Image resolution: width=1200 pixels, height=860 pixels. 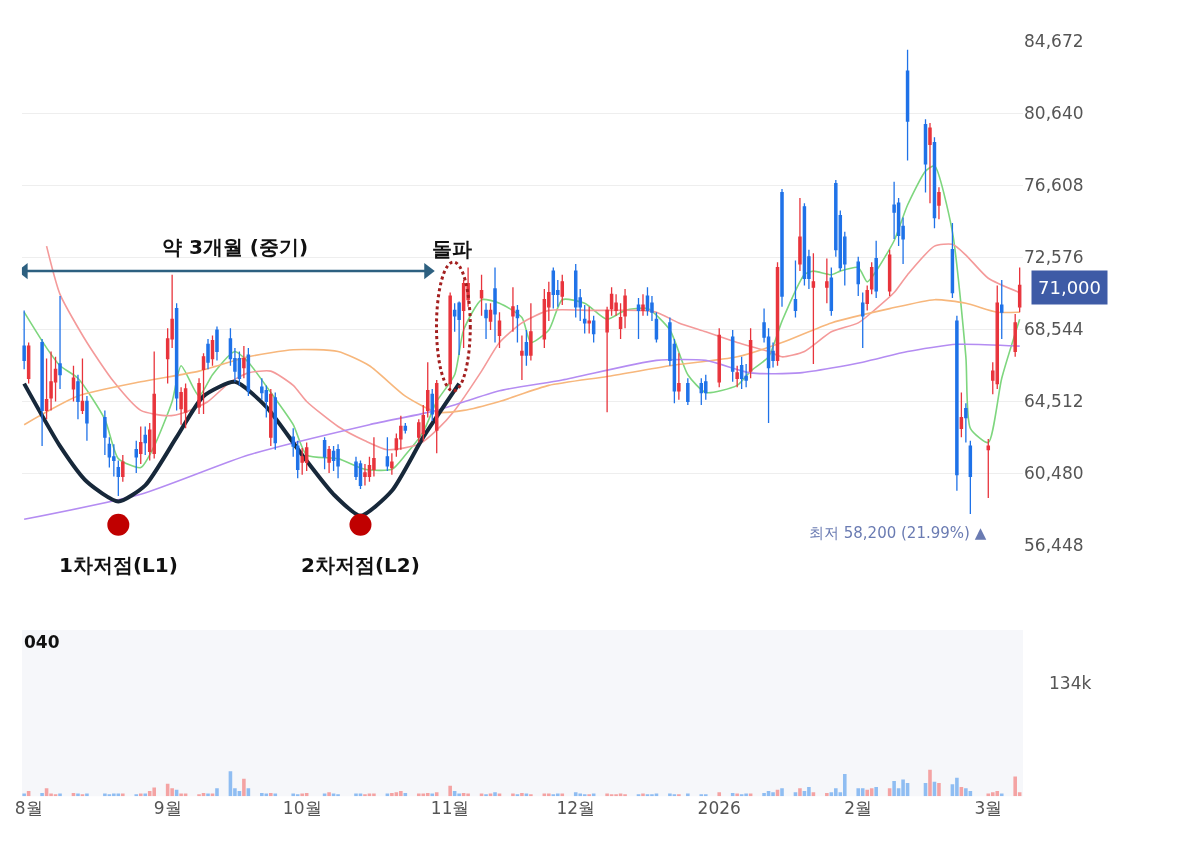 I want to click on x-tick-label: 9월, so click(x=167, y=808).